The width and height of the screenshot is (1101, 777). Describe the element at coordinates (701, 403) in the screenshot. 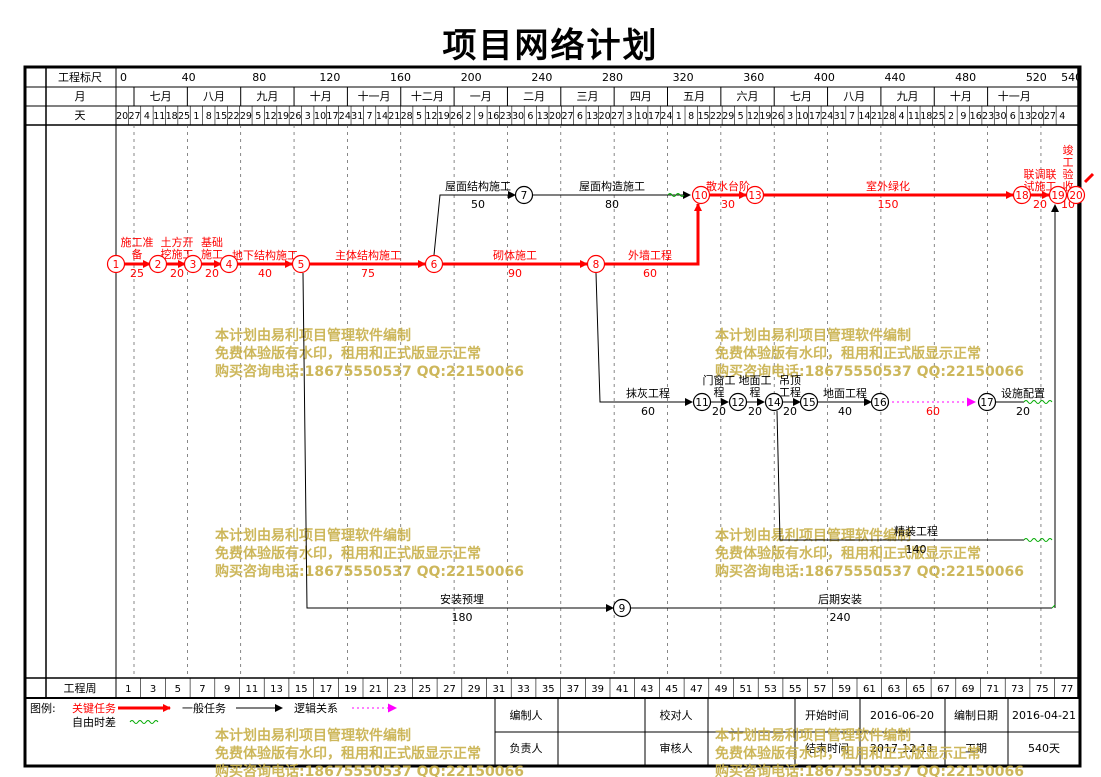

I see `svg-text: 11` at that location.